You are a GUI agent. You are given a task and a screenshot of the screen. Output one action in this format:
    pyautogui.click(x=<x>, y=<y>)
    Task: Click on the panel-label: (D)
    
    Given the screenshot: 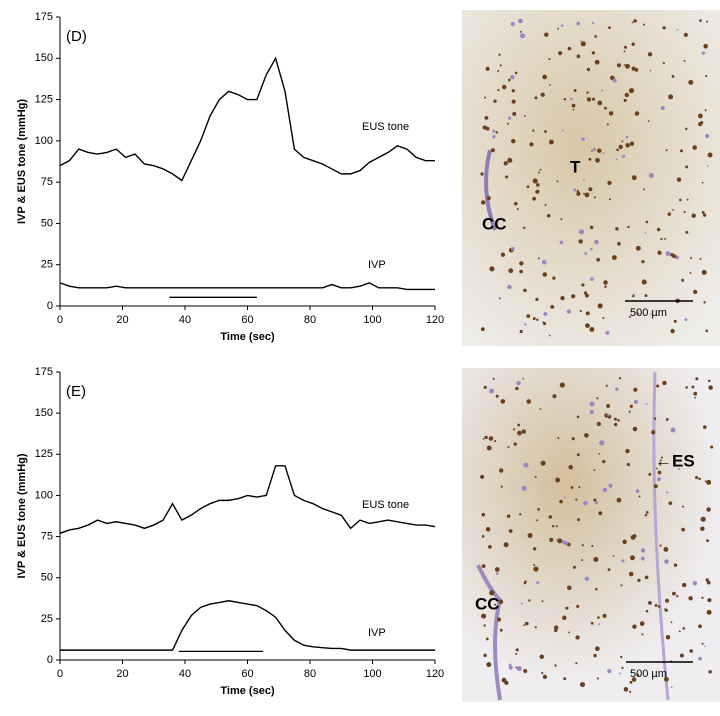 What is the action you would take?
    pyautogui.click(x=76, y=36)
    